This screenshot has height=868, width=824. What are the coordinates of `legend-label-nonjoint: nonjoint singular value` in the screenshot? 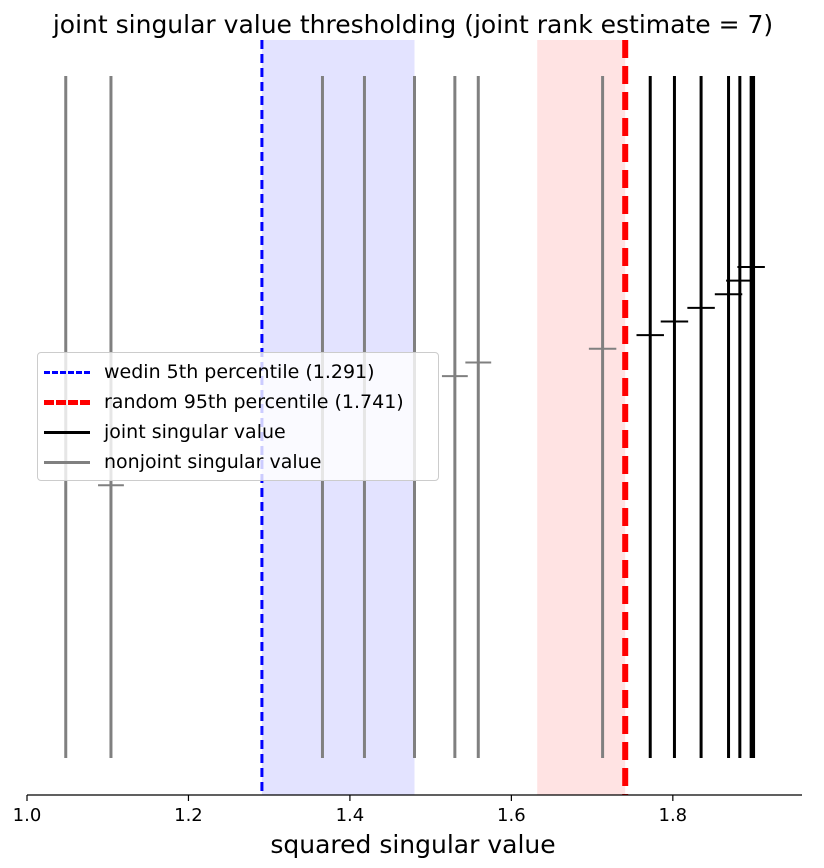 It's located at (213, 462).